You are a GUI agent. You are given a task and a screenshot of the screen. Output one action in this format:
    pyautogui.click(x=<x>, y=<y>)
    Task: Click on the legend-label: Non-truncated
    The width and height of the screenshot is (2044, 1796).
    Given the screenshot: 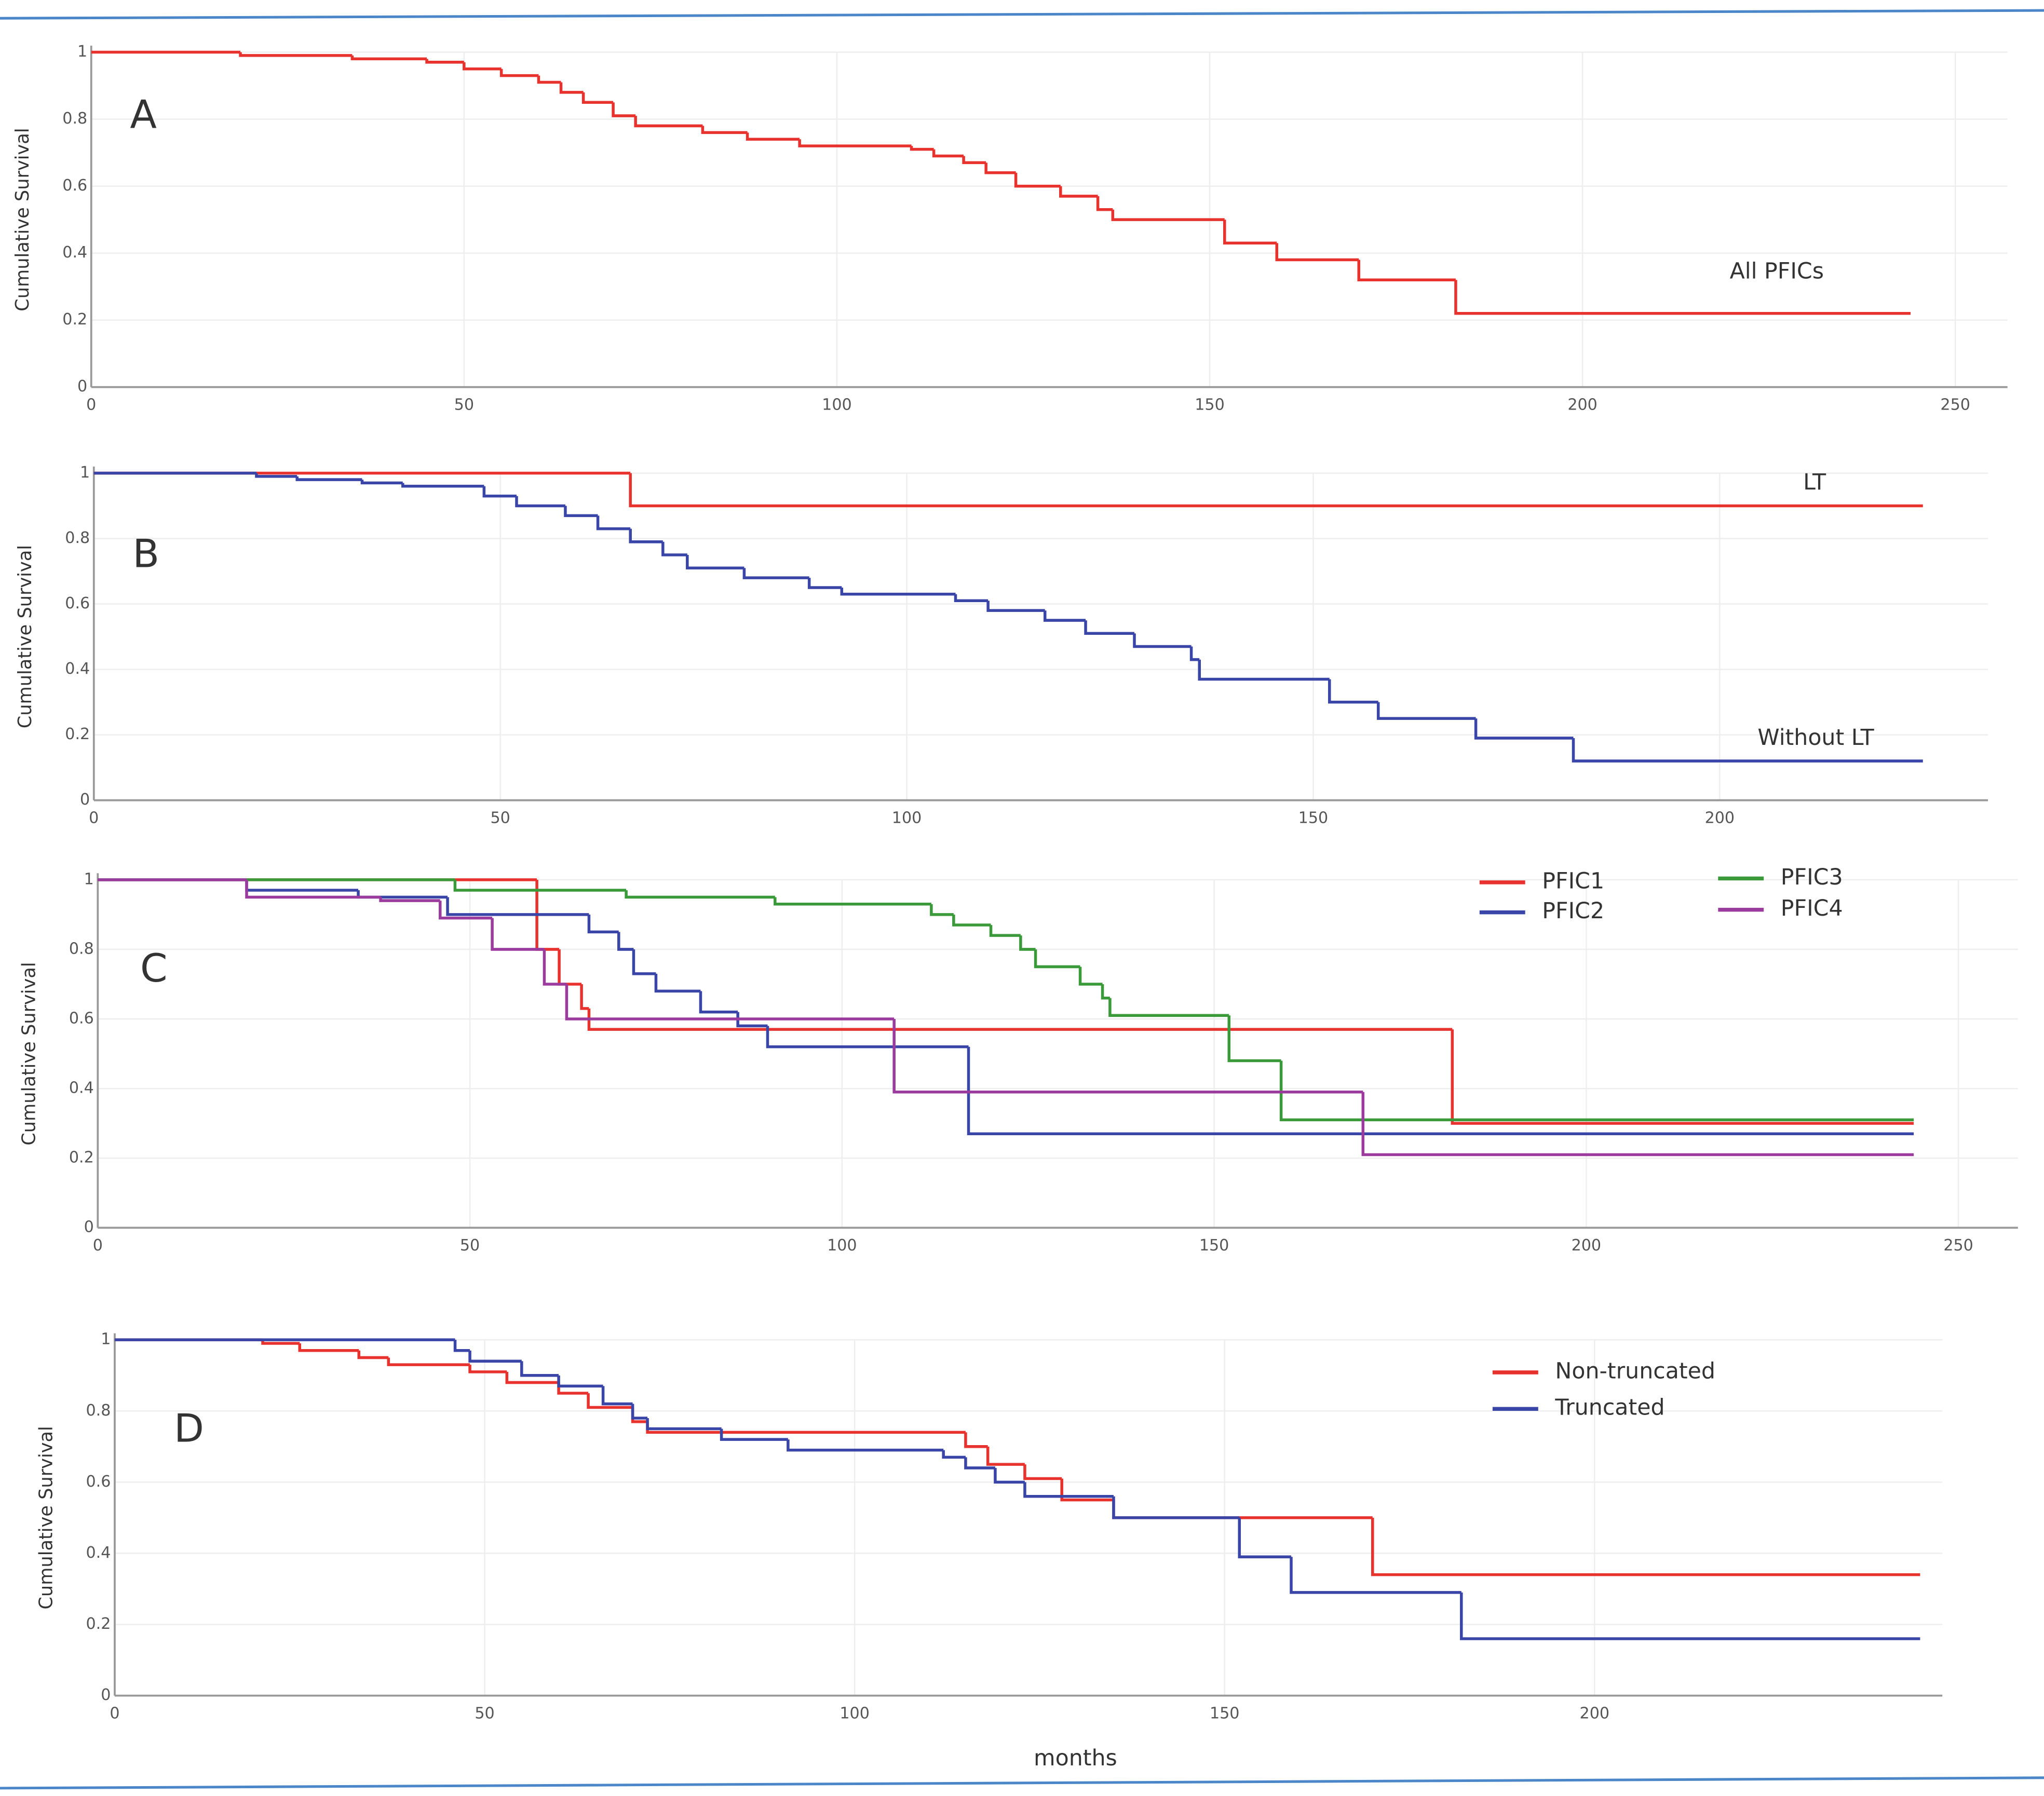 What is the action you would take?
    pyautogui.click(x=1635, y=1371)
    